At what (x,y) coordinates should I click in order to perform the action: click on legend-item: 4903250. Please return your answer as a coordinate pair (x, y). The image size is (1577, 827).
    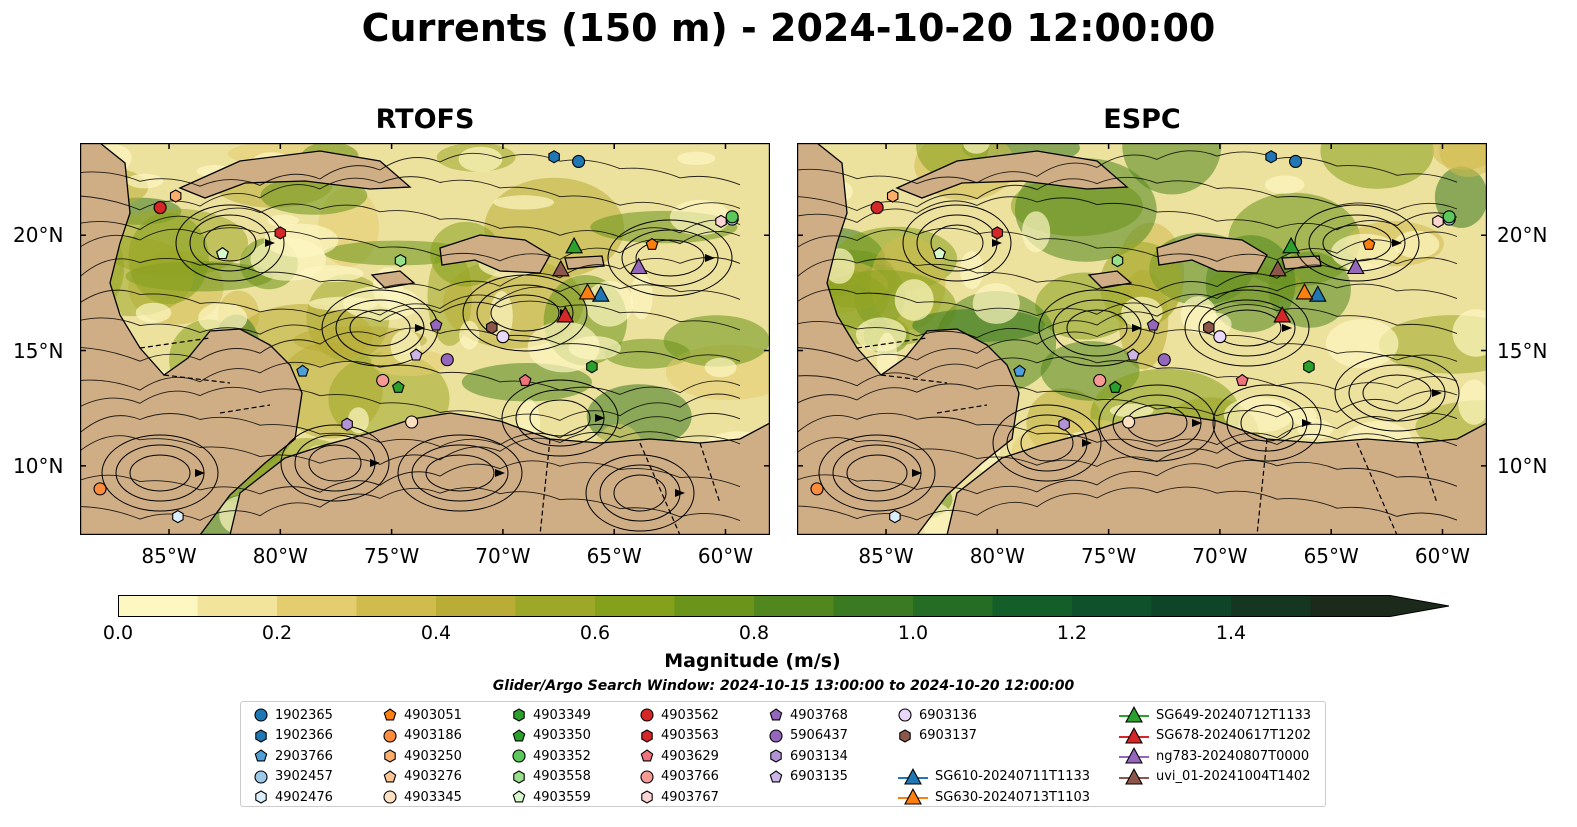
    Looking at the image, I should click on (422, 756).